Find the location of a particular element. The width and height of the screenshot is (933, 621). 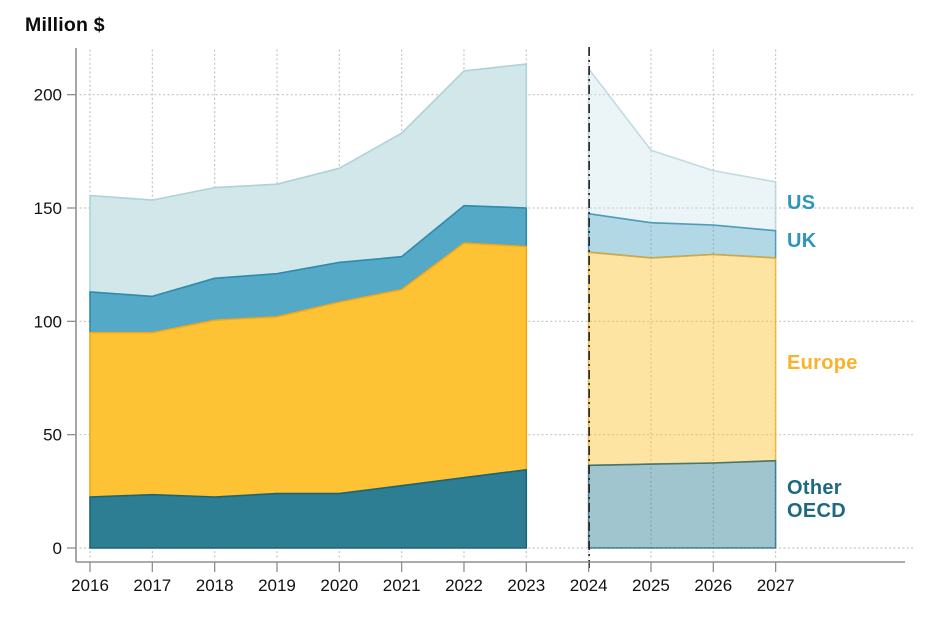

series-label-uk: UK is located at coordinates (802, 241).